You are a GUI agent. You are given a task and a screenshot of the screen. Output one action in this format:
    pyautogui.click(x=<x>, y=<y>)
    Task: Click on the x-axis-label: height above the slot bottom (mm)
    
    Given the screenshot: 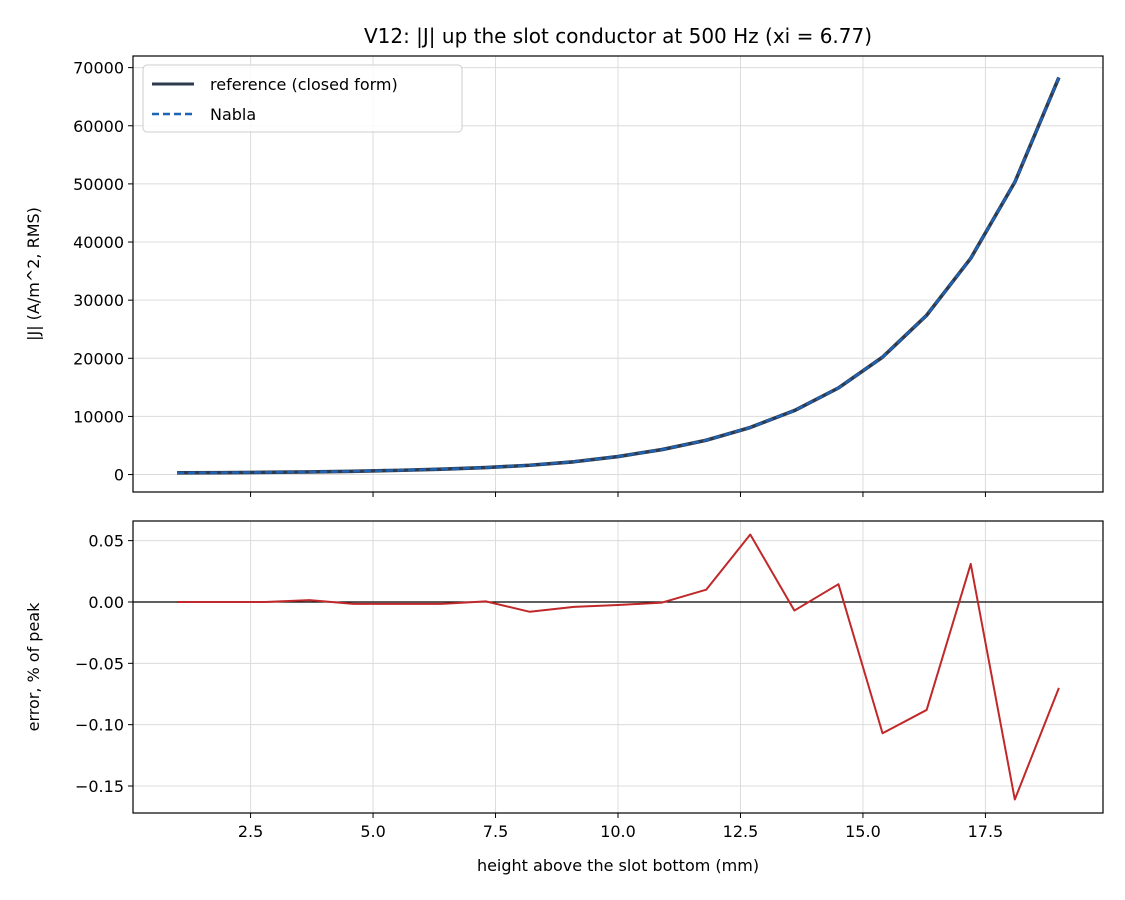 What is the action you would take?
    pyautogui.click(x=618, y=865)
    